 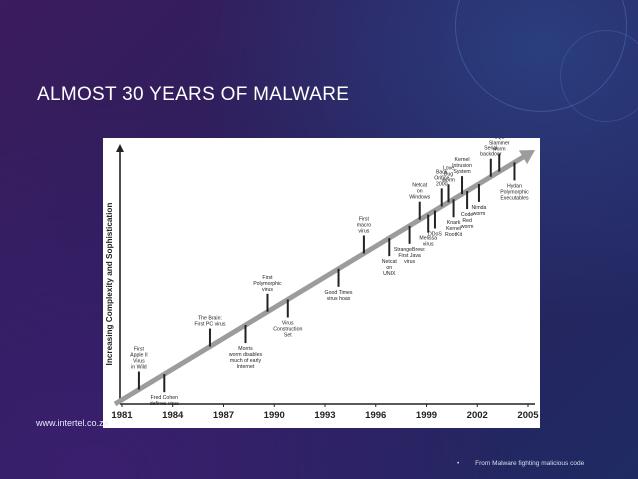 I want to click on event-label: The Brain: First PC virus, so click(x=210, y=322).